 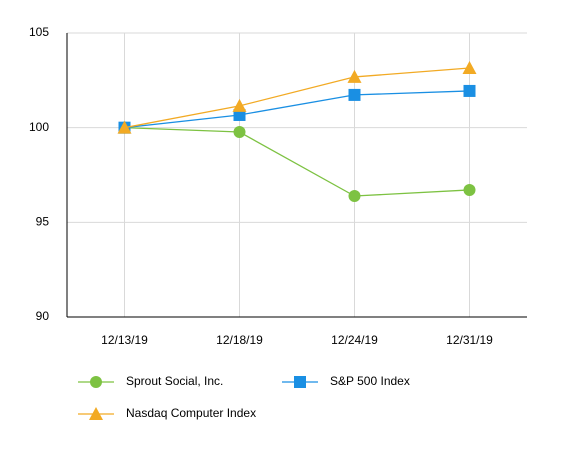 What do you see at coordinates (239, 340) in the screenshot?
I see `x-tick-label: 12/18/19` at bounding box center [239, 340].